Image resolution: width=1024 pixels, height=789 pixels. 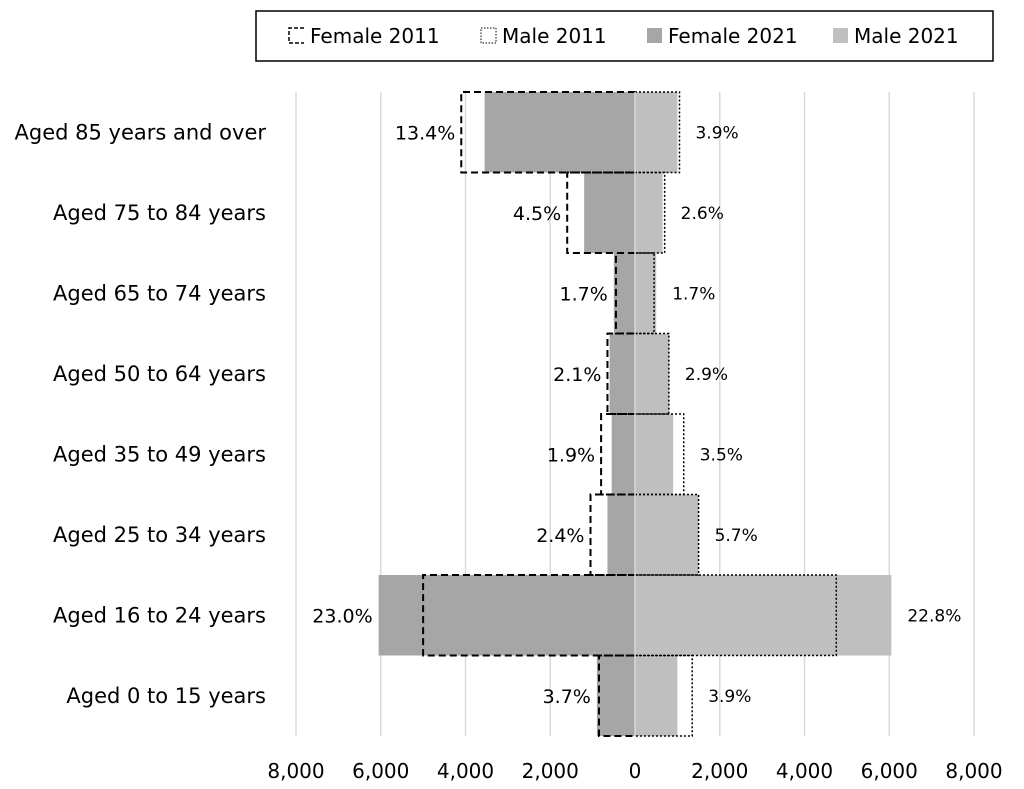 I want to click on legend-box, so click(x=624, y=36).